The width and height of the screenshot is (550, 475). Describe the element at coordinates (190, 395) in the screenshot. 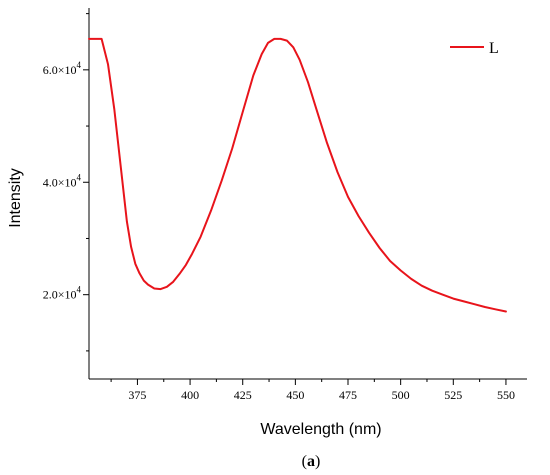

I see `x-tick-label: 400` at that location.